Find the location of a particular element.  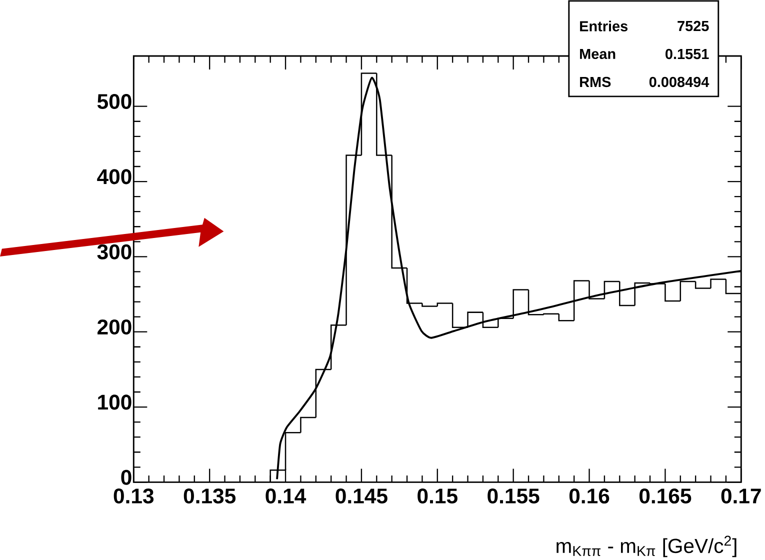

y-tick-label: 200 is located at coordinates (115, 326).